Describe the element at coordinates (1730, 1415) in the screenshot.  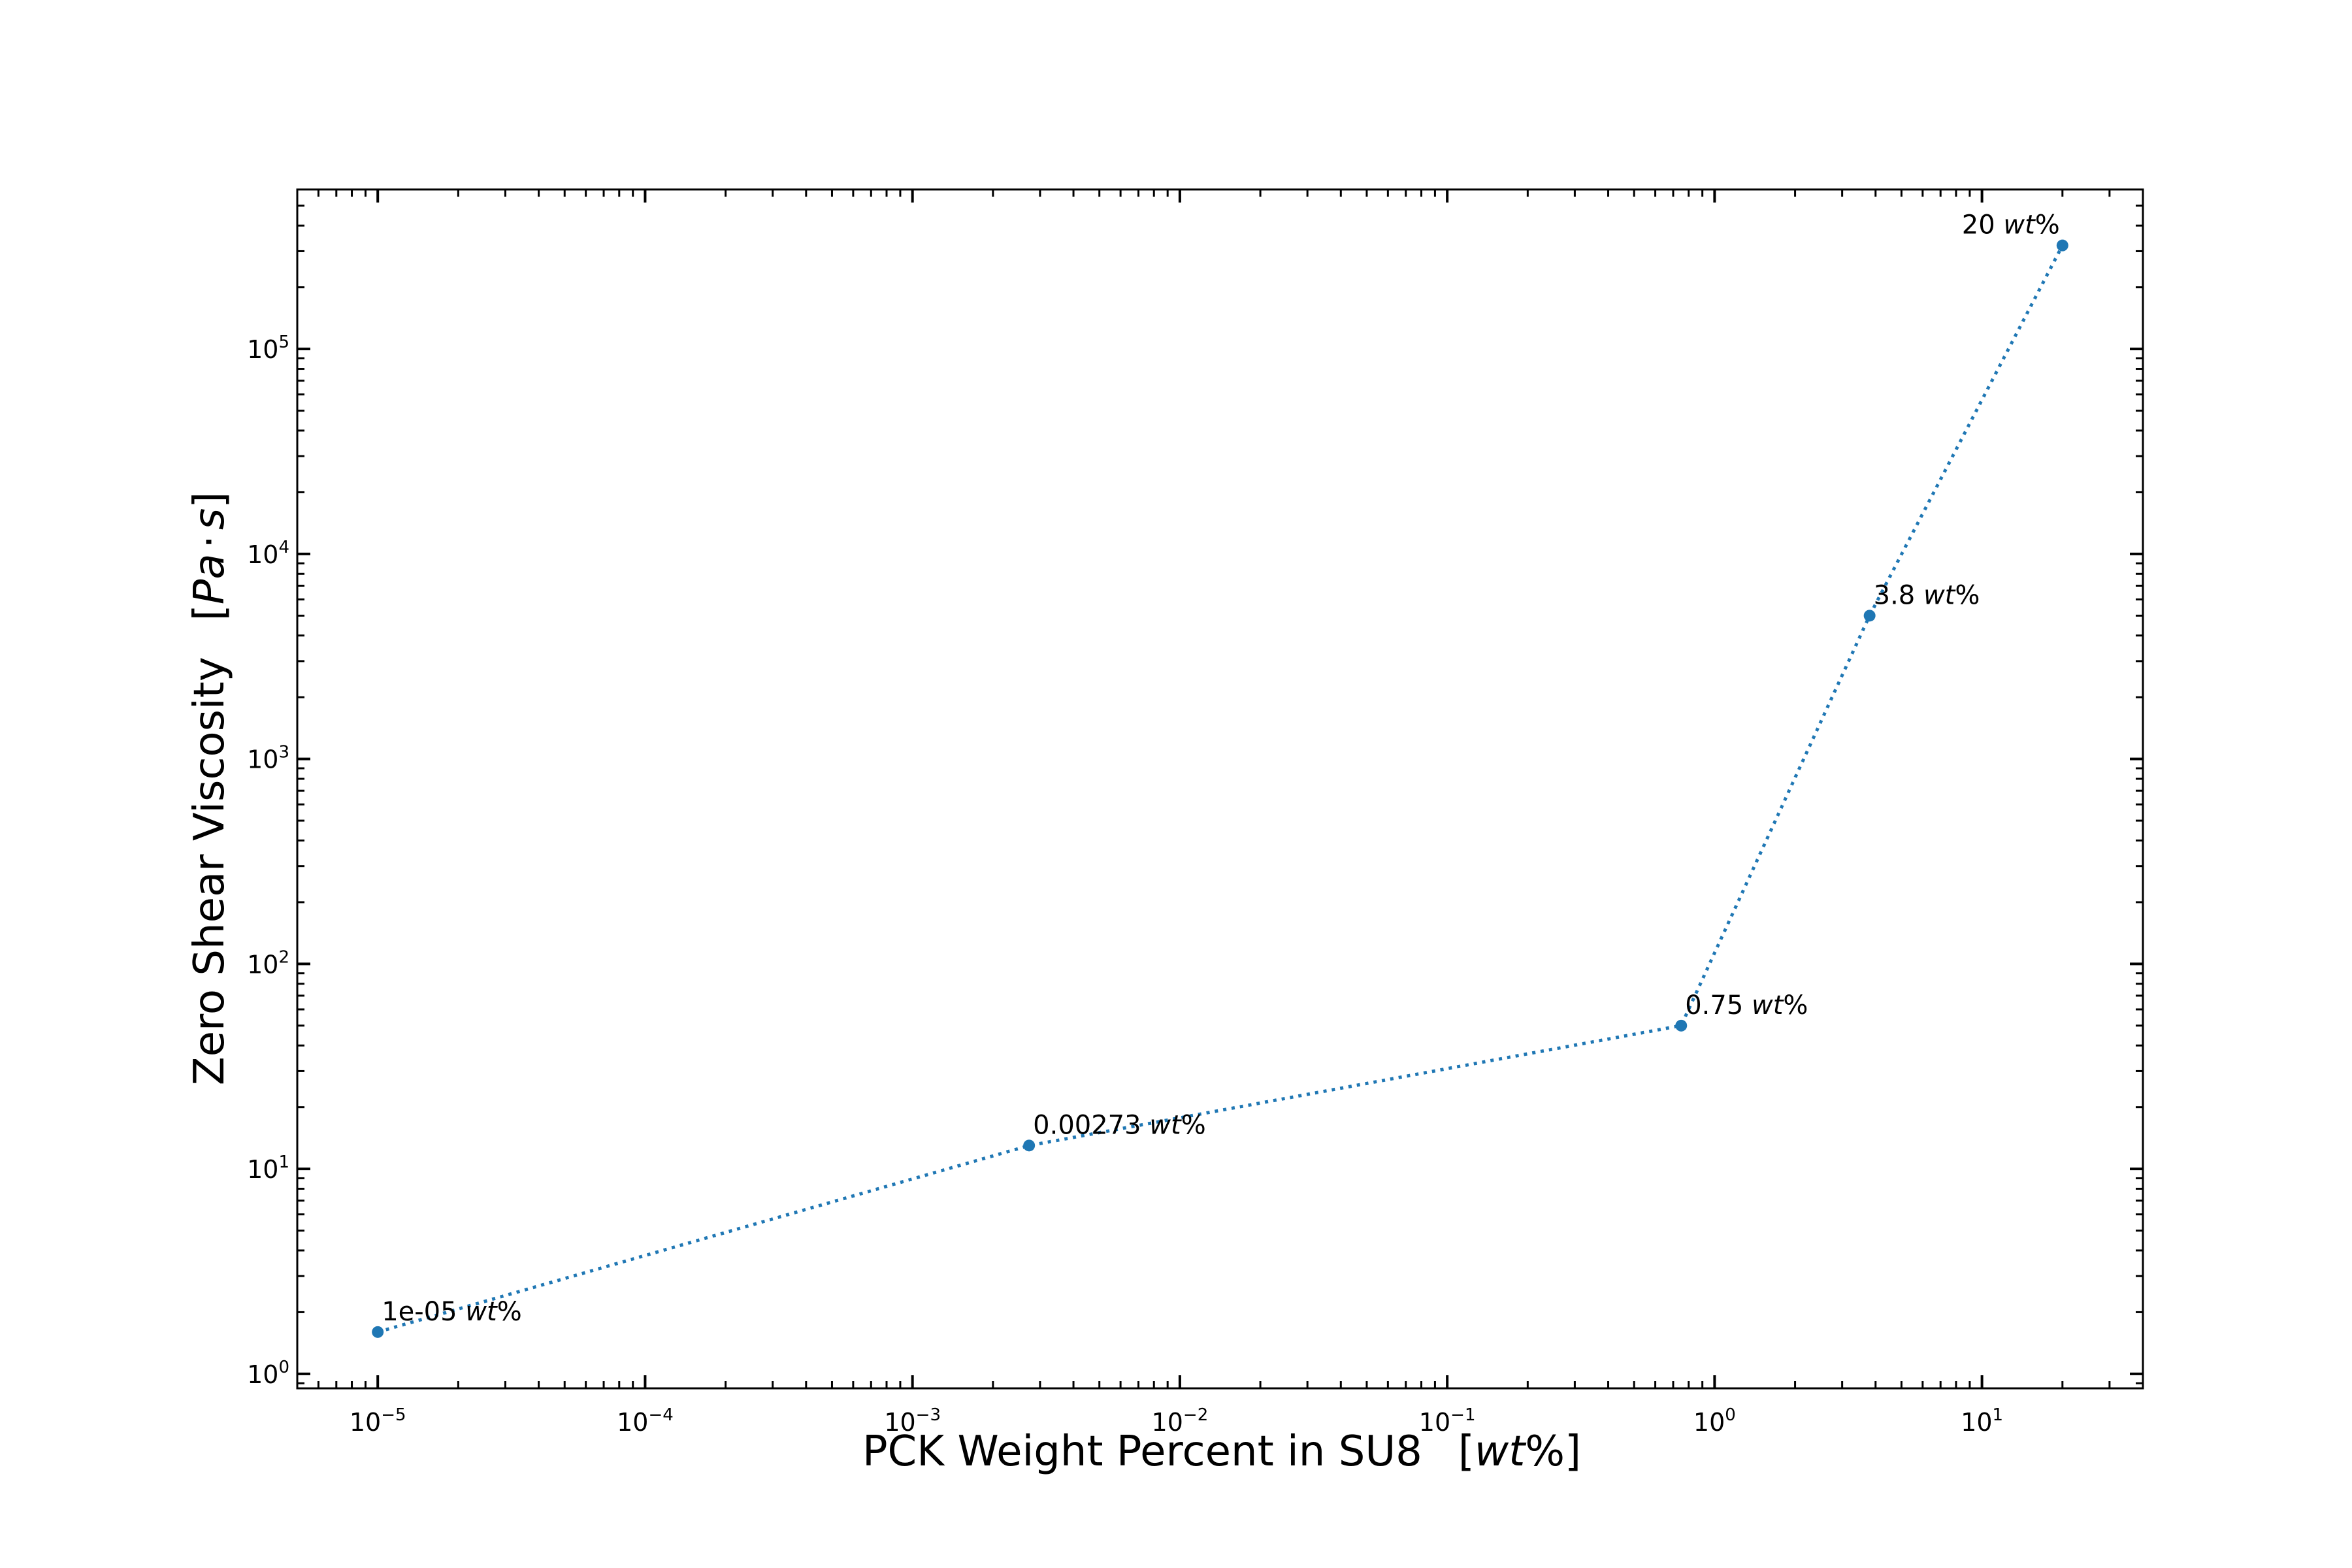
I see `x-tick-exp: 0` at that location.